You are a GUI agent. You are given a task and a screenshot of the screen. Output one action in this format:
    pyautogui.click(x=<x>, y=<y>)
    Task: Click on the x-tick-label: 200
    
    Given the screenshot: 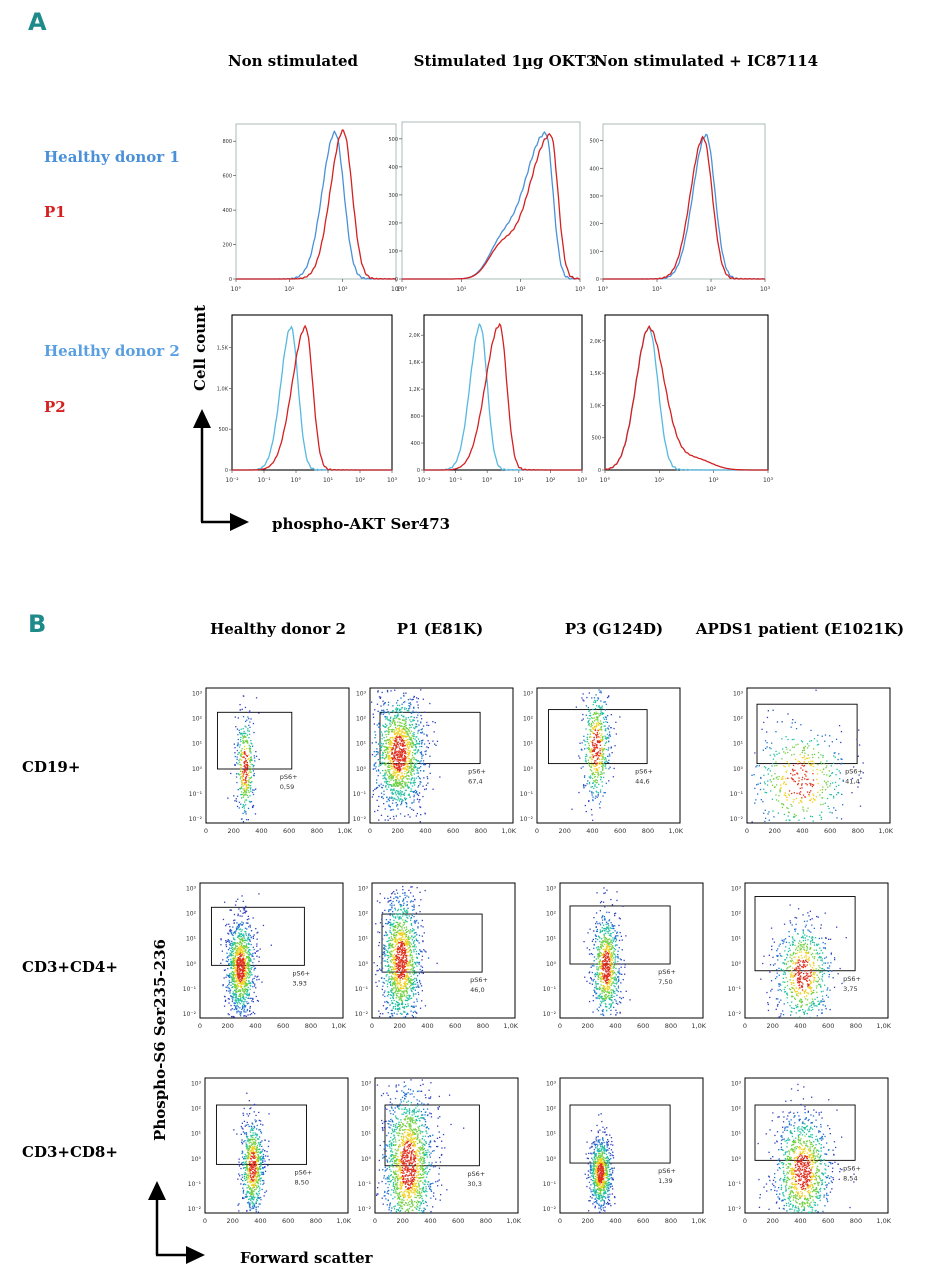 What is the action you would take?
    pyautogui.click(x=775, y=831)
    